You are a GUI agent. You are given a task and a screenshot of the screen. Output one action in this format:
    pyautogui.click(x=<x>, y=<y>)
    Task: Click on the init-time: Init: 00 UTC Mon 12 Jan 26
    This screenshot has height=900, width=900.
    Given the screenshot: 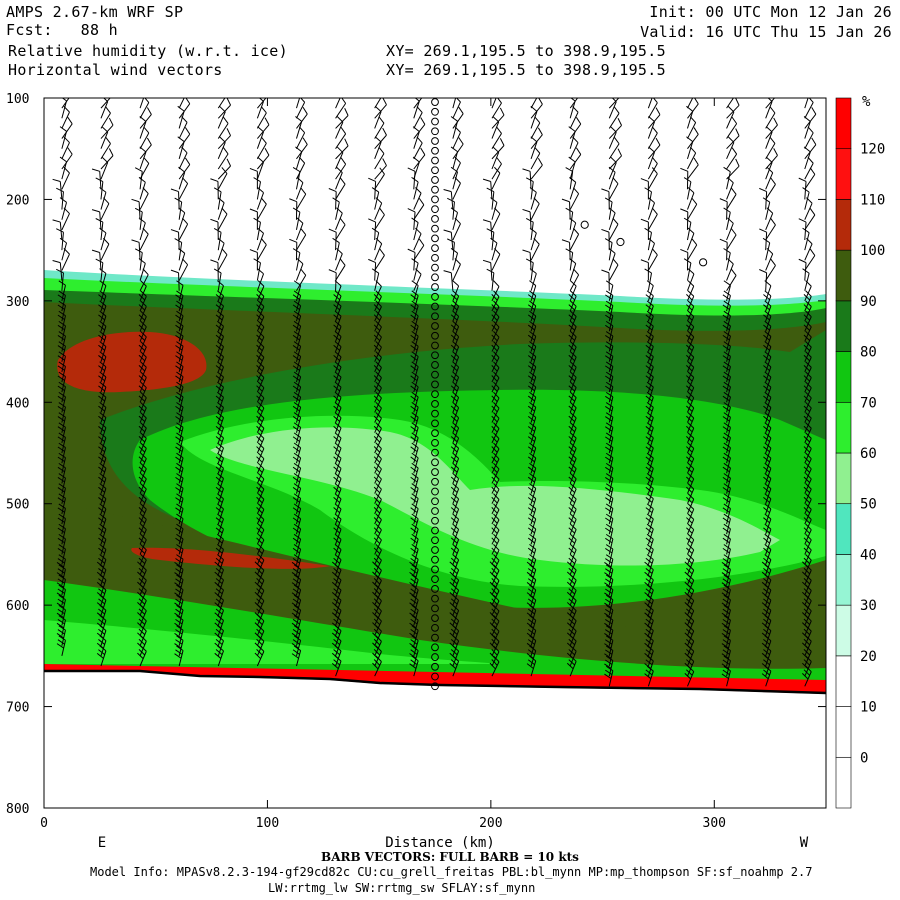 What is the action you would take?
    pyautogui.click(x=770, y=12)
    